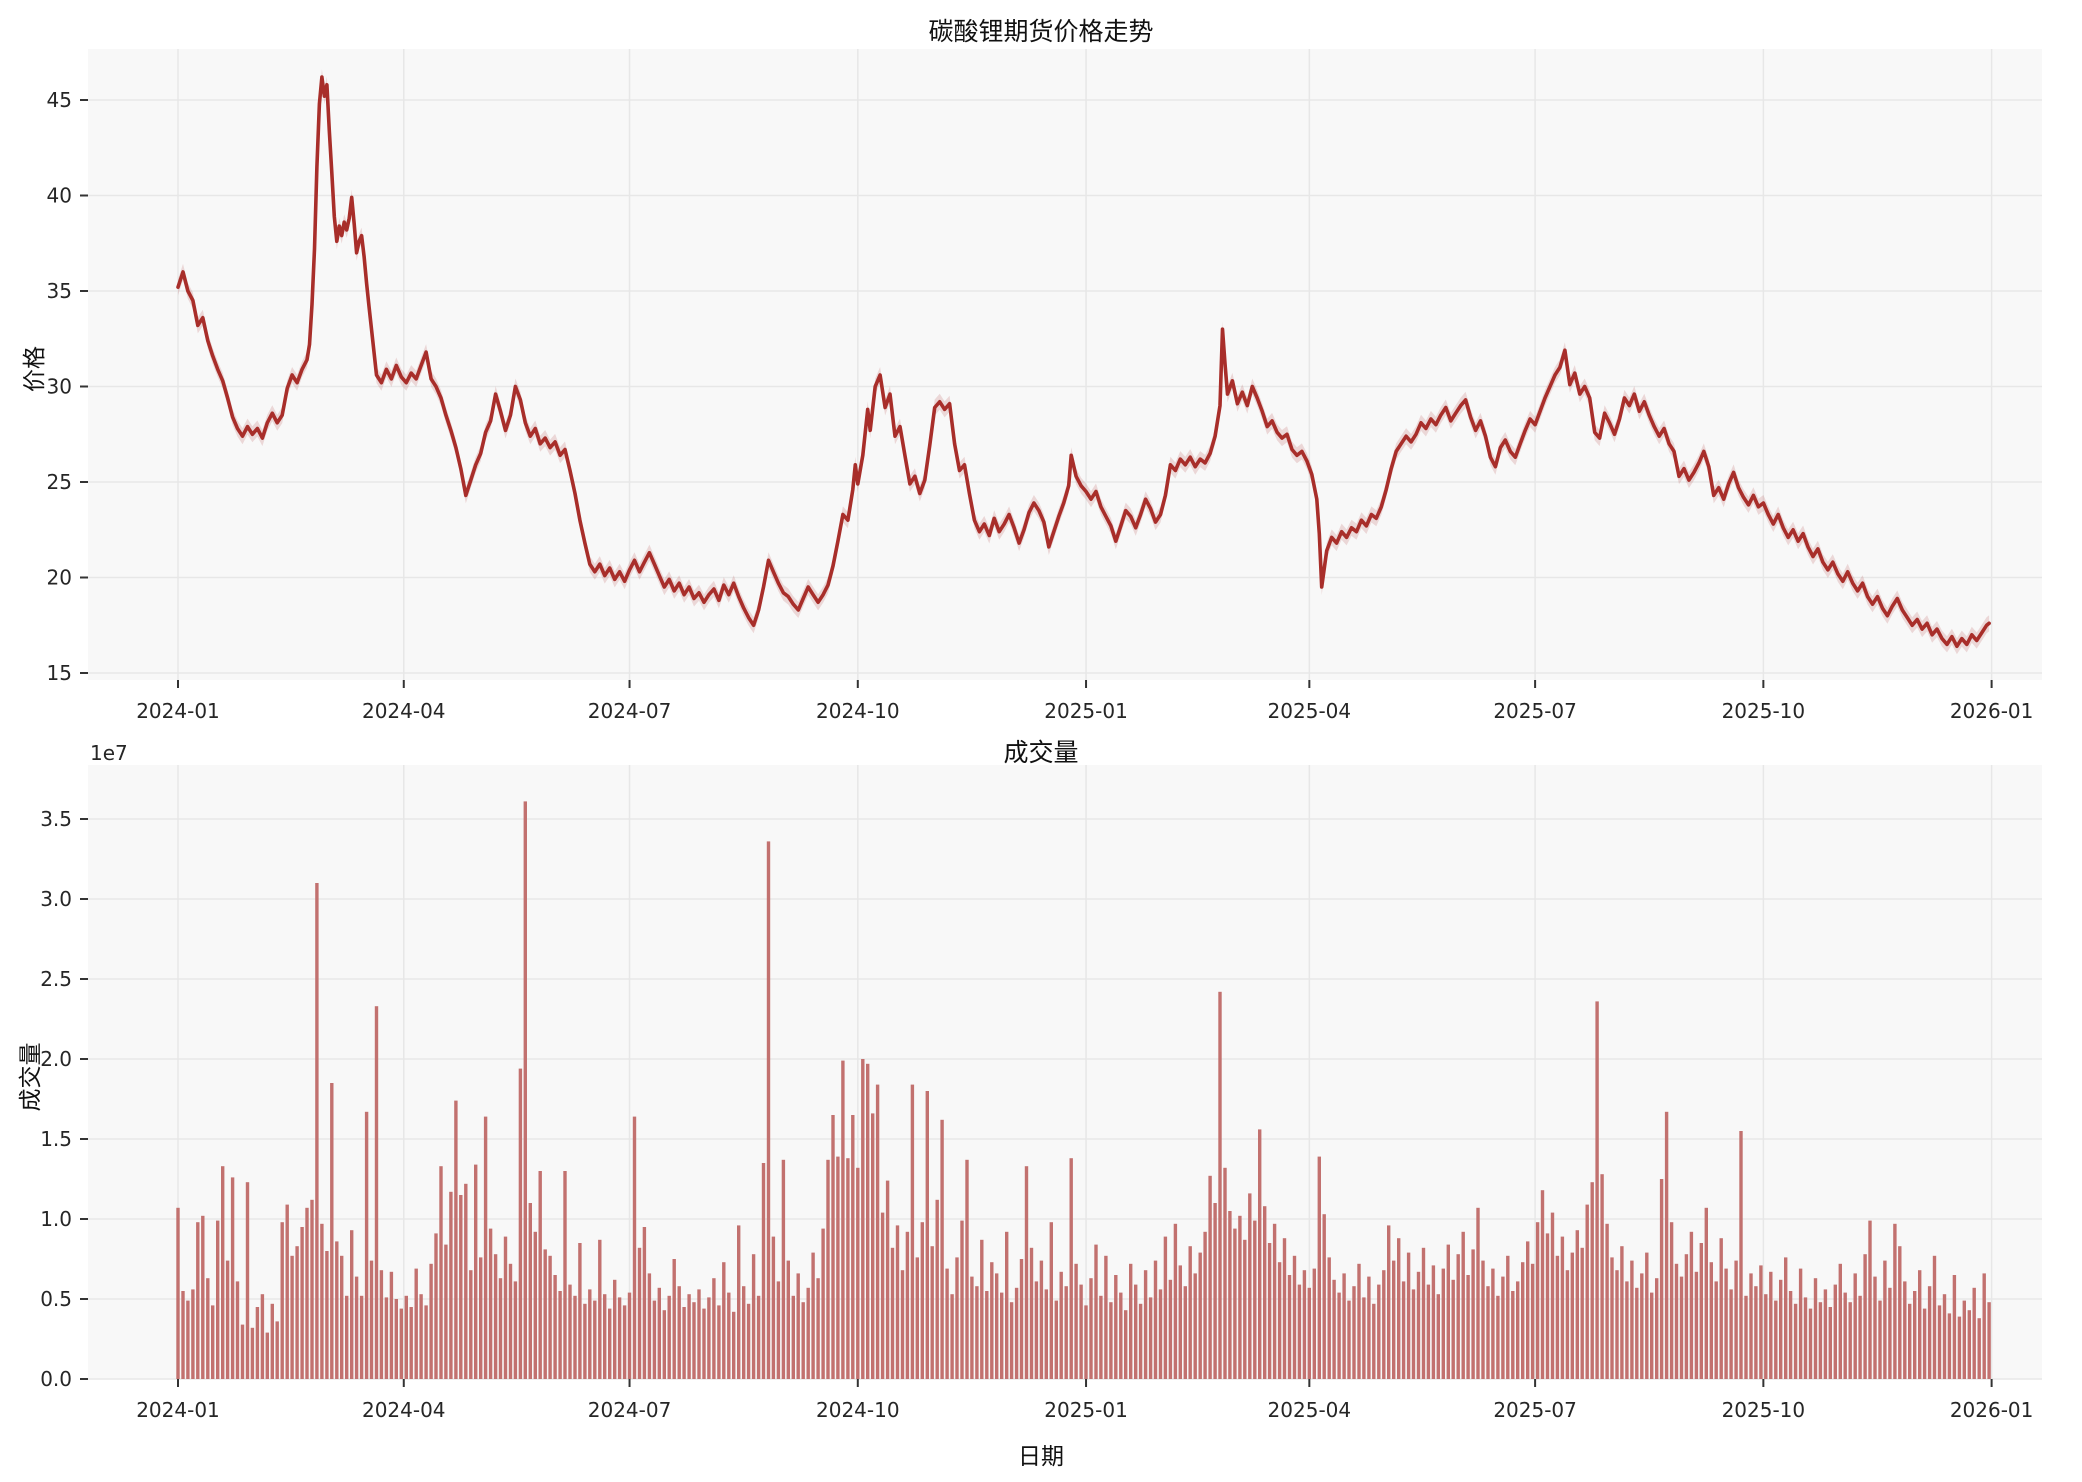 This screenshot has width=2082, height=1482. Describe the element at coordinates (1764, 1410) in the screenshot. I see `volume-x-tick-label: 2025-10` at that location.